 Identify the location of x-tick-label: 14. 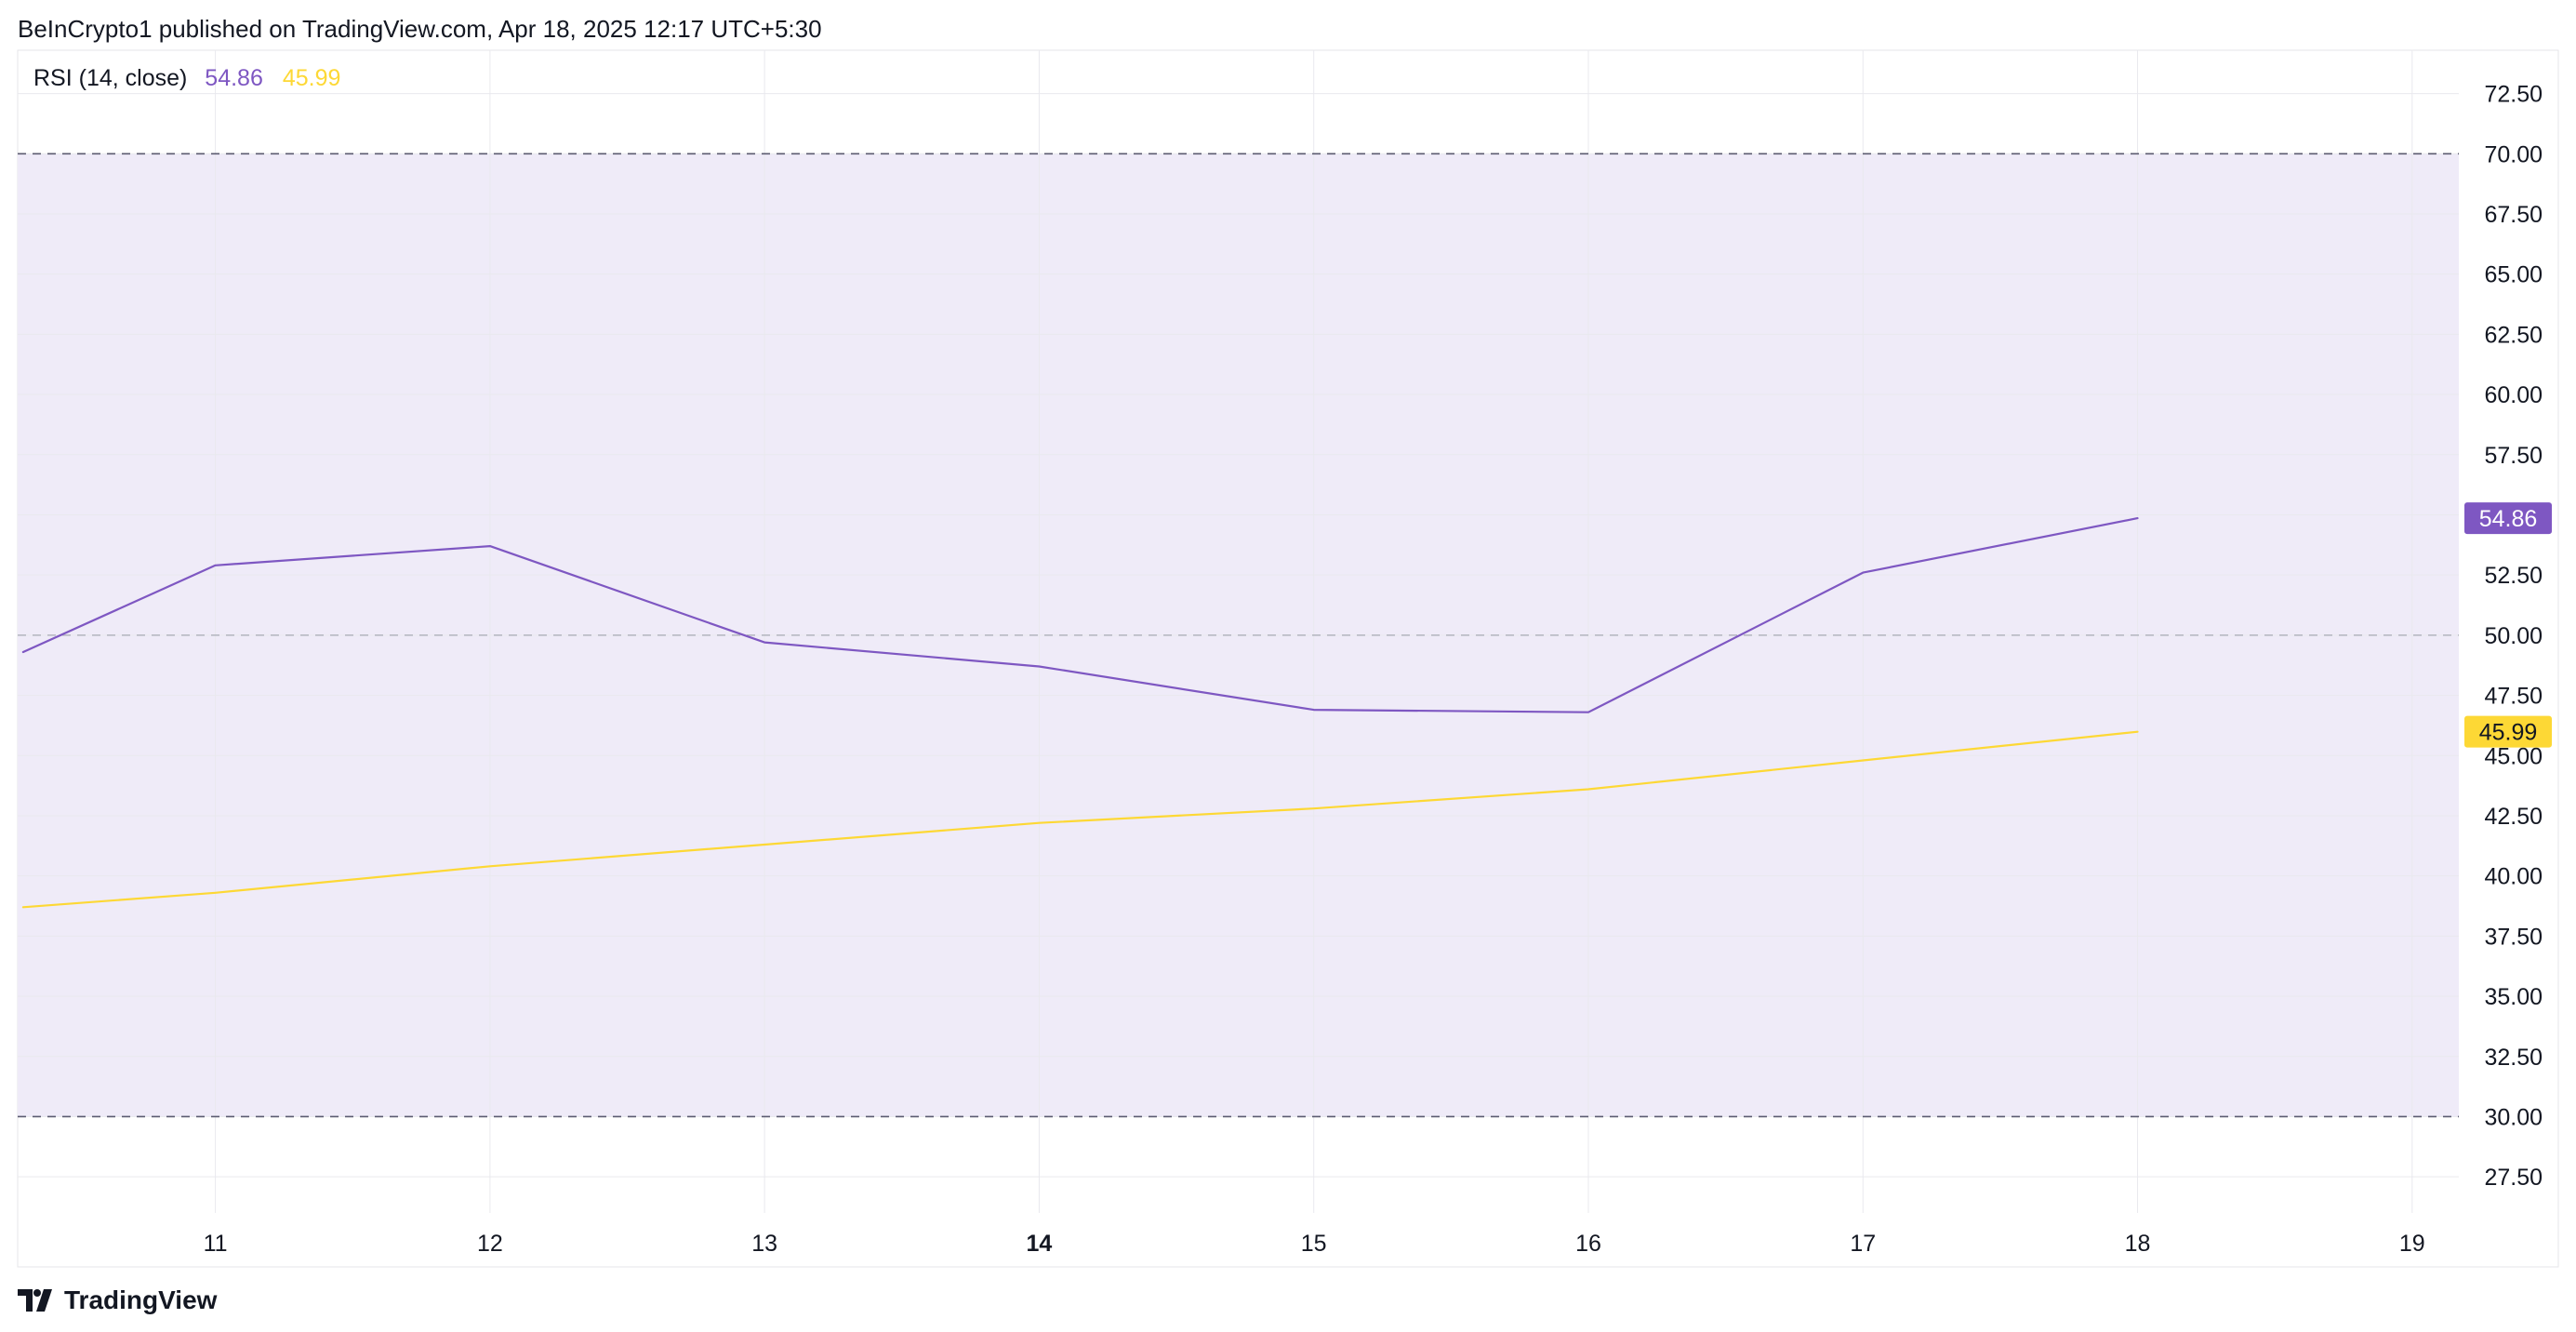
(1040, 1244).